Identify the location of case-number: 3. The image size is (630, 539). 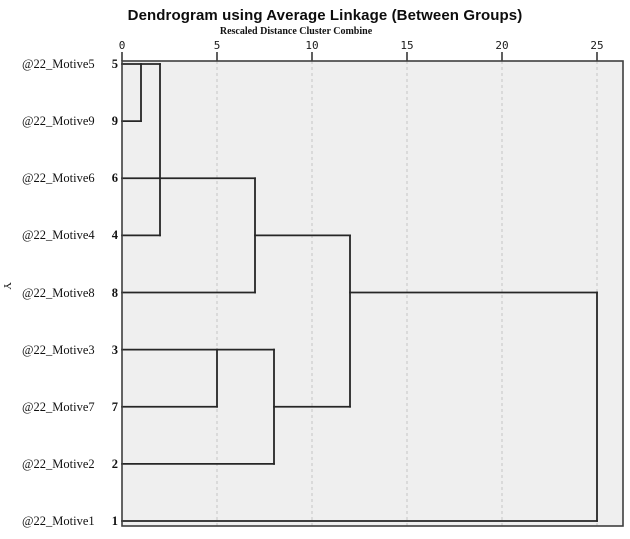
(114, 349).